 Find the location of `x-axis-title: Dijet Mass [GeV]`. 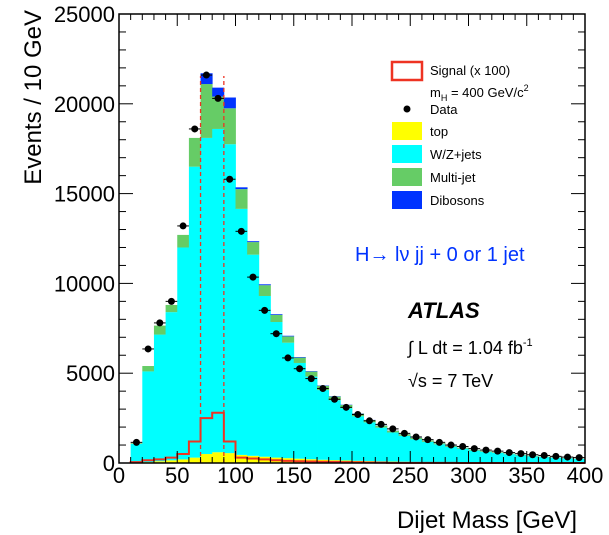

x-axis-title: Dijet Mass [GeV] is located at coordinates (487, 520).